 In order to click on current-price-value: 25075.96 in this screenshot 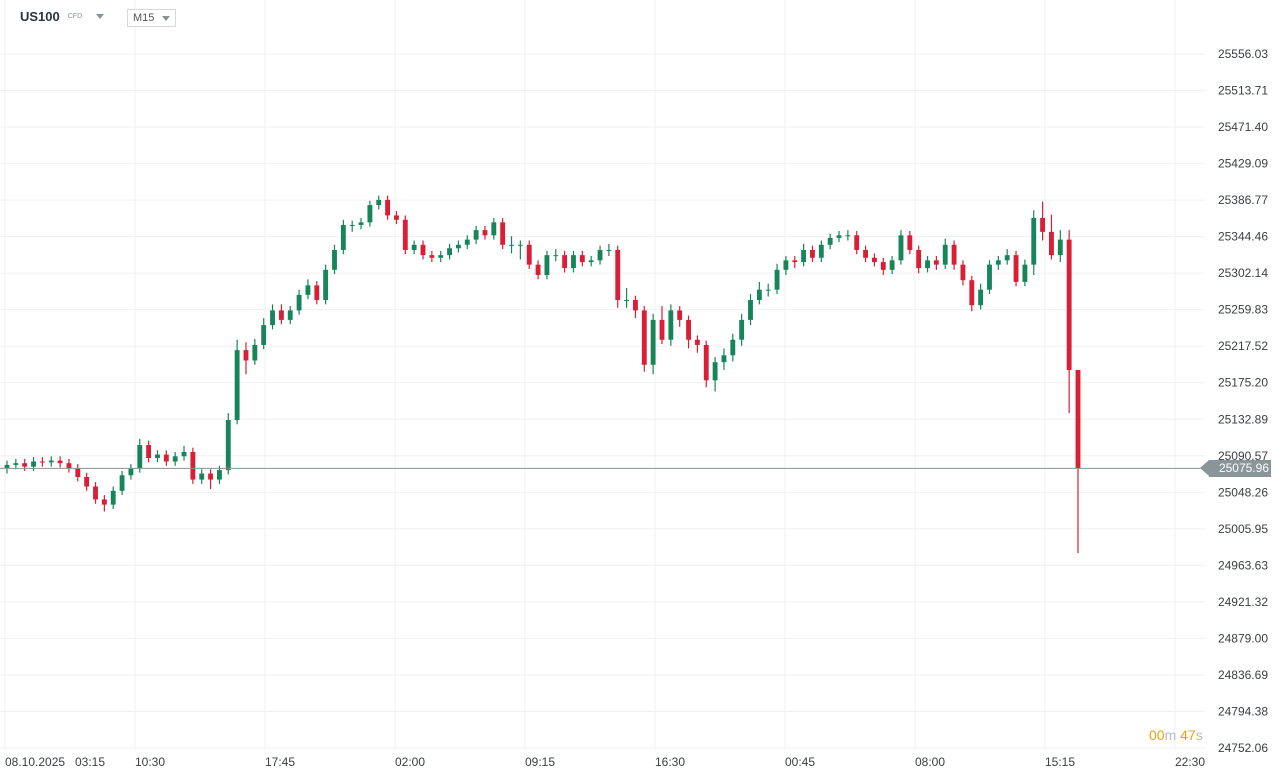, I will do `click(1240, 468)`.